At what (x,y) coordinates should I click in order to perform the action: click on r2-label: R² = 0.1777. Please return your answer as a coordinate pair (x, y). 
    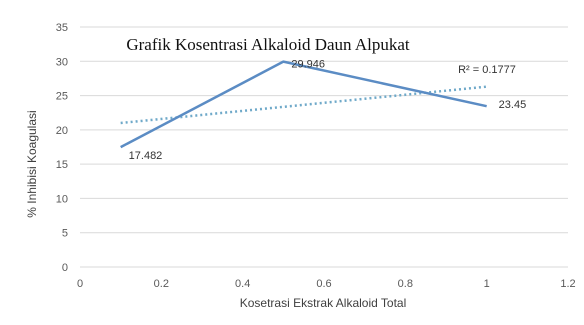
    Looking at the image, I should click on (487, 70).